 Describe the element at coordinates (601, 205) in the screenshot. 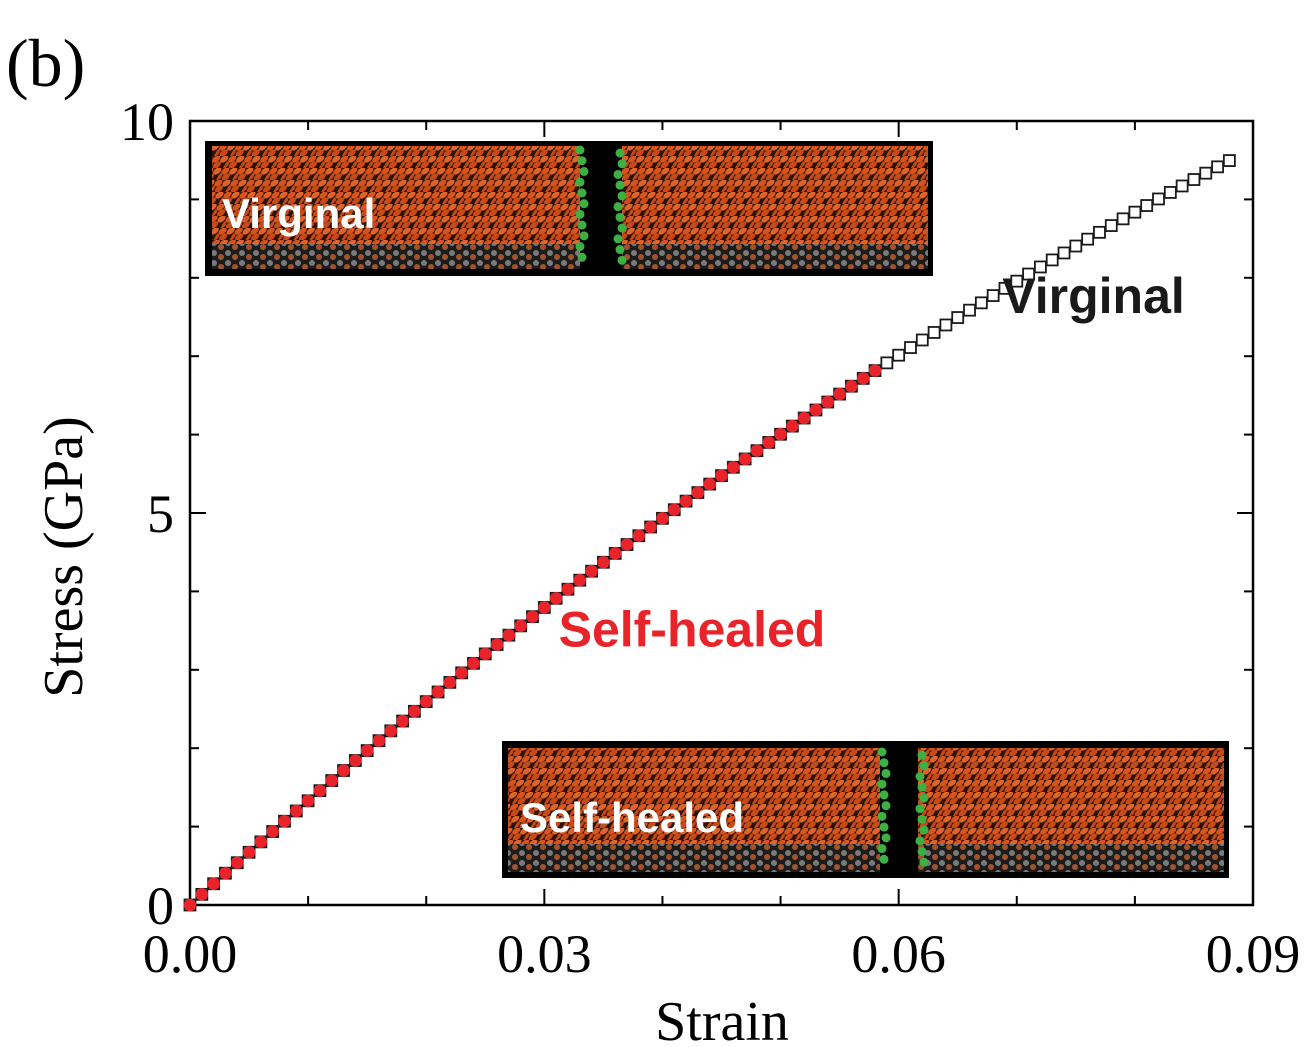

I see `interface-atoms-top` at that location.